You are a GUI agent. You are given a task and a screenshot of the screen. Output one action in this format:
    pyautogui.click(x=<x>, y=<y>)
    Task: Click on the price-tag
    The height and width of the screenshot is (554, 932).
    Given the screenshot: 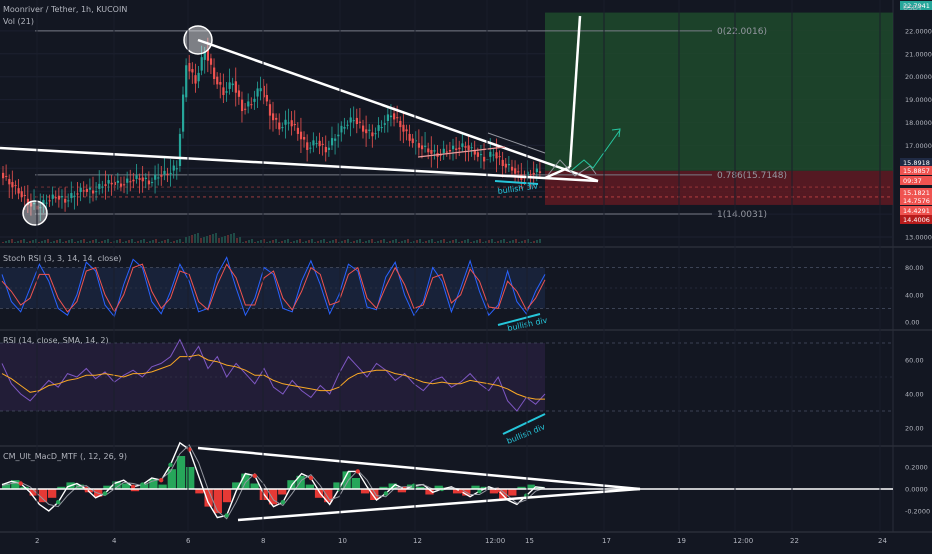 What is the action you would take?
    pyautogui.click(x=916, y=180)
    